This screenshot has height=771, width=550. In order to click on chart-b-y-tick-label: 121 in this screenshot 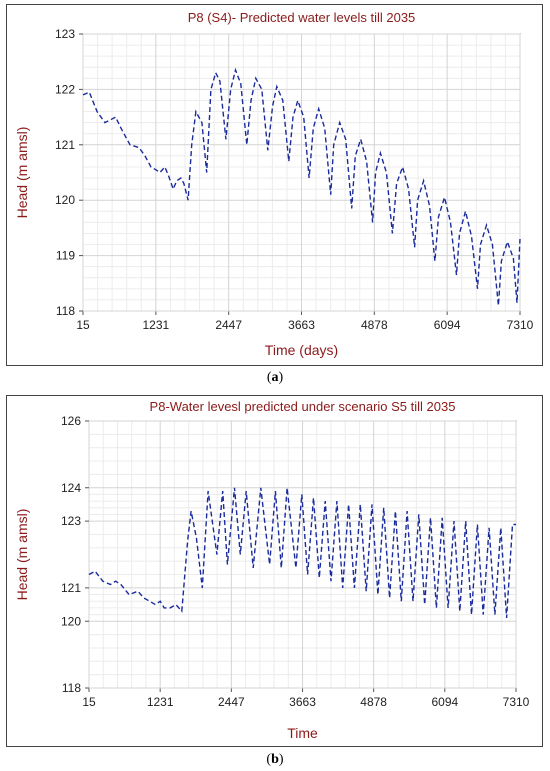, I will do `click(71, 588)`.